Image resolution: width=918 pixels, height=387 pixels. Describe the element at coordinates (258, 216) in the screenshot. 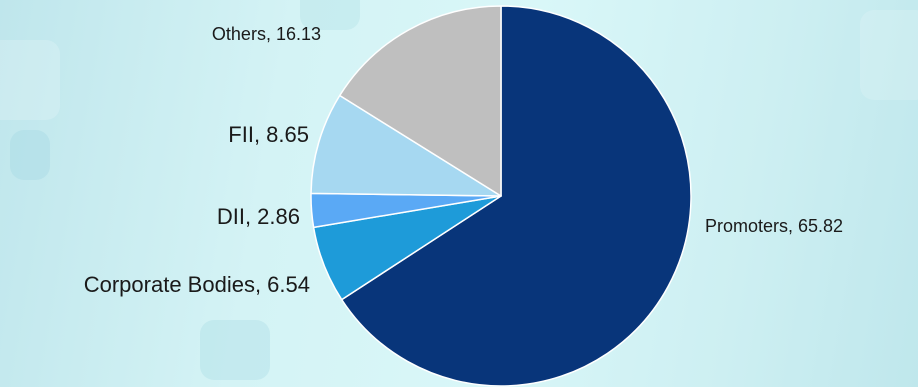

I see `label-dii: DII, 2.86` at that location.